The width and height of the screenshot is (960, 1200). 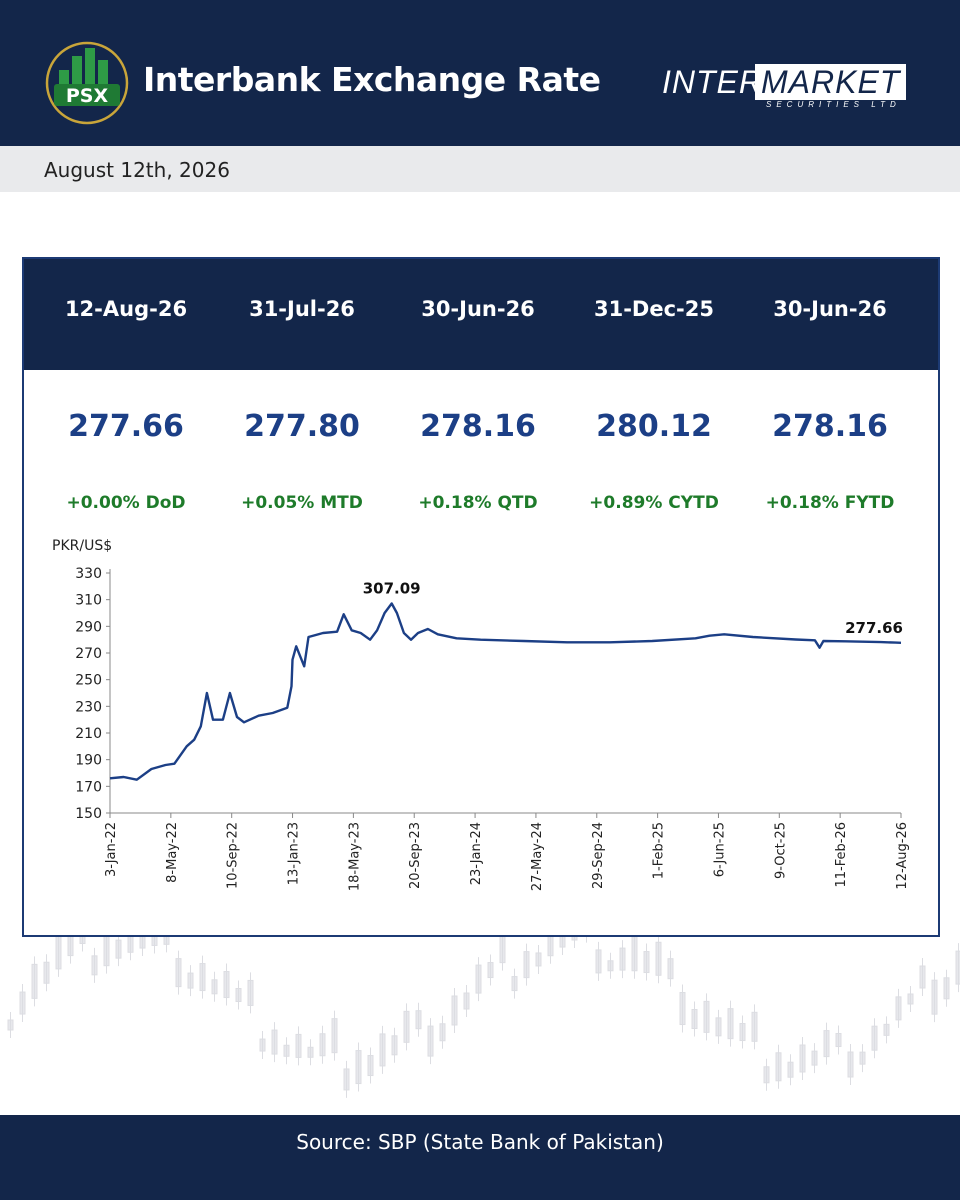 I want to click on y-tick-label: 310, so click(x=88, y=601).